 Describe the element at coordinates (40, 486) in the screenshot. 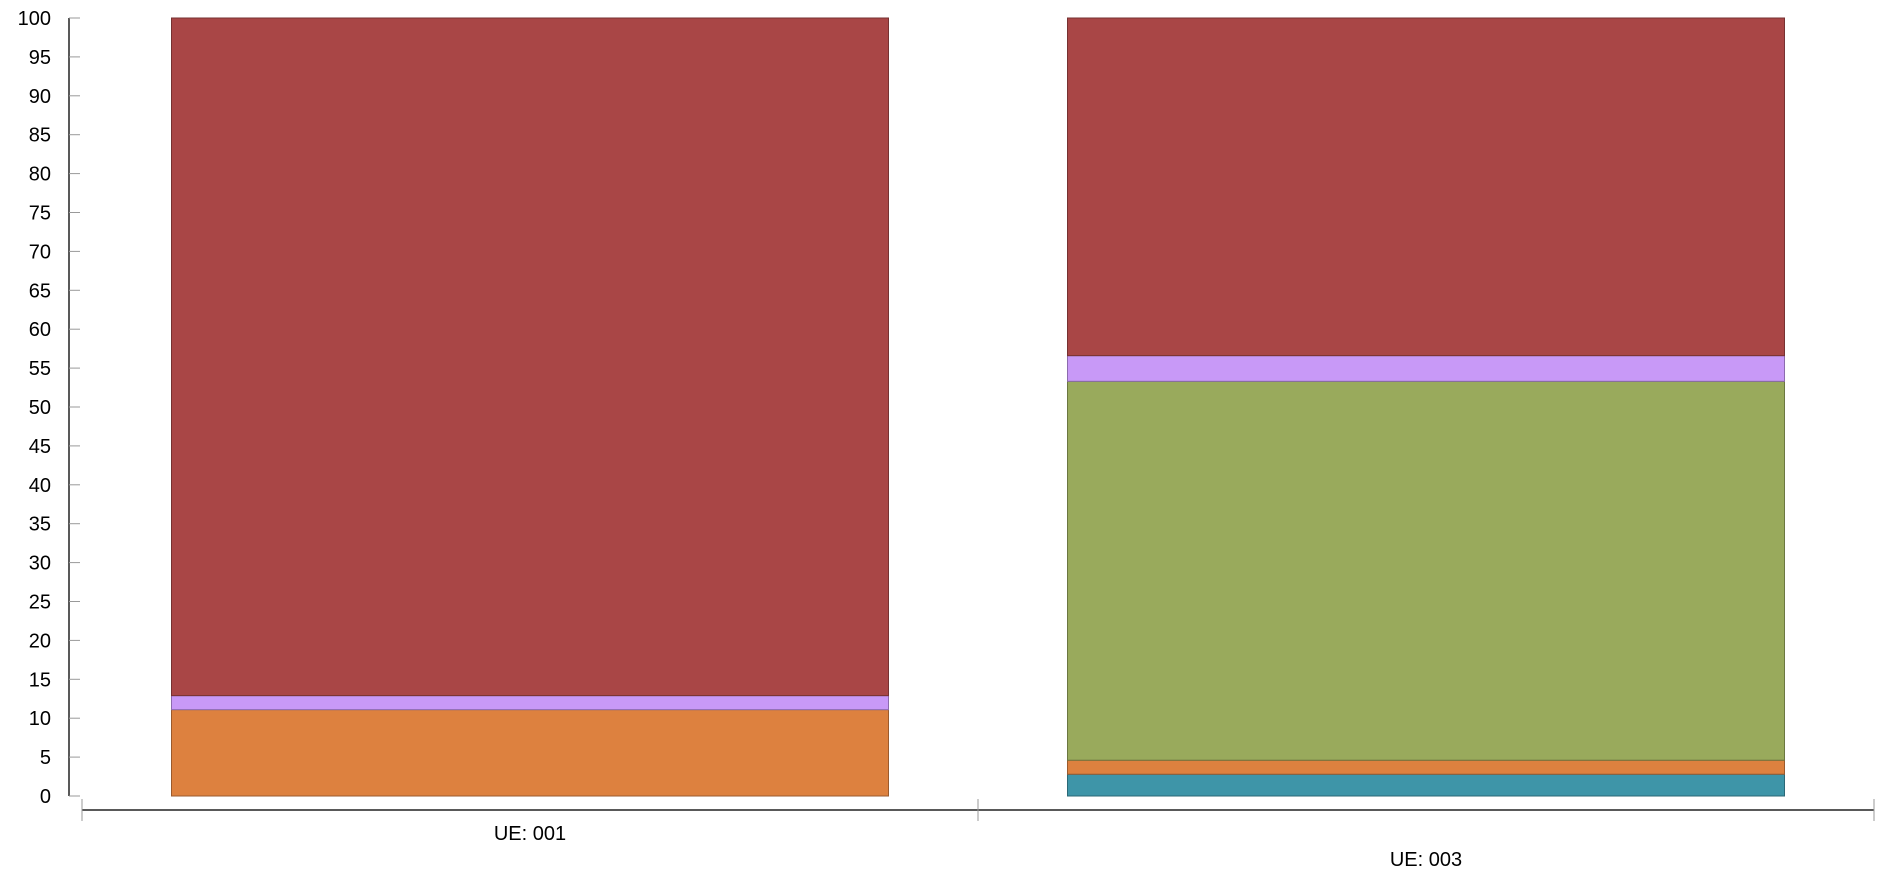

I see `y-tick-label: 40` at that location.